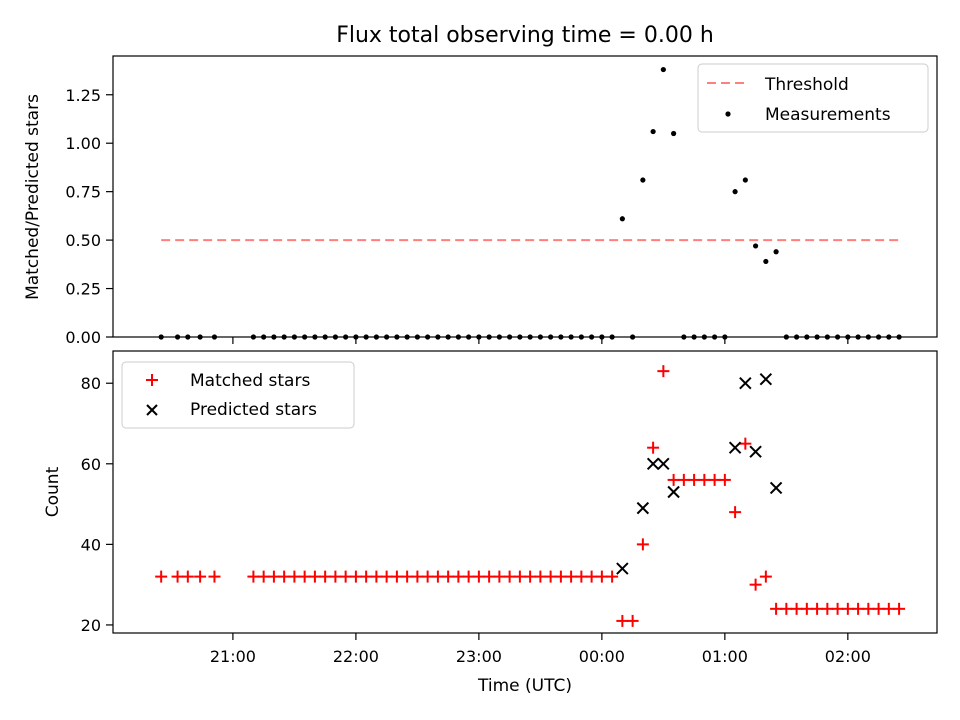  Describe the element at coordinates (725, 656) in the screenshot. I see `bottom-xtick-label: 01:00` at that location.